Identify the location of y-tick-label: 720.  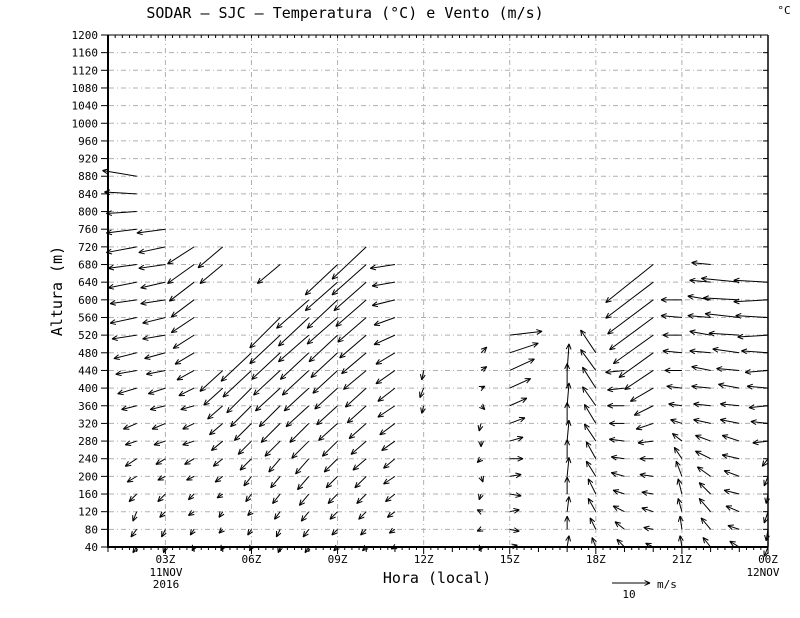
(88, 247).